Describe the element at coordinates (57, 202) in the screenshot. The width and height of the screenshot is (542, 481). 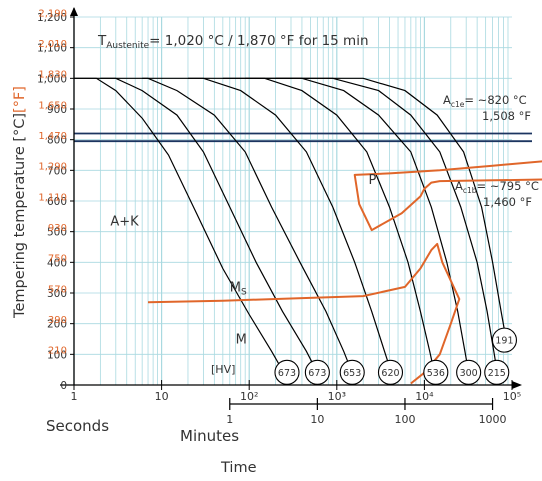
I see `y-tick-label-celsius: 600` at that location.